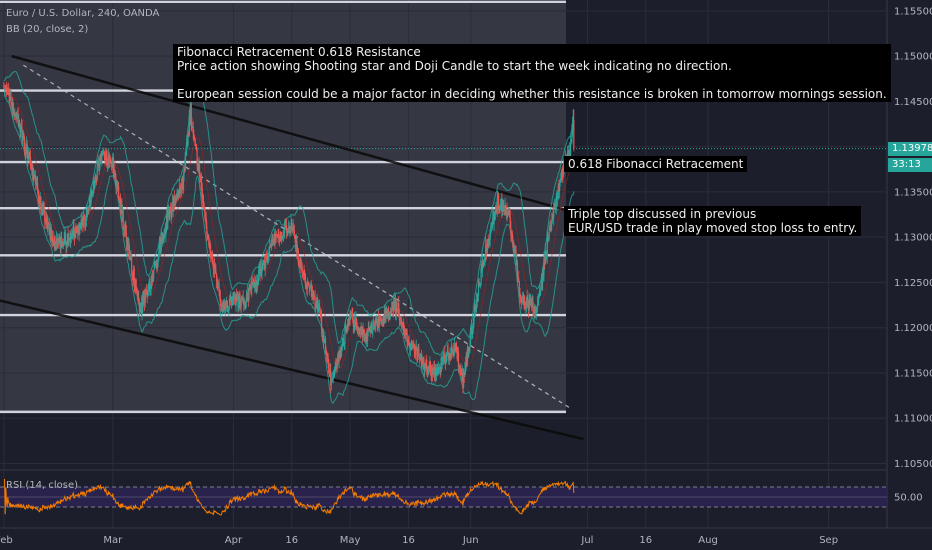 Image resolution: width=932 pixels, height=550 pixels. What do you see at coordinates (47, 29) in the screenshot?
I see `bb-legend: BB (20, close, 2)` at bounding box center [47, 29].